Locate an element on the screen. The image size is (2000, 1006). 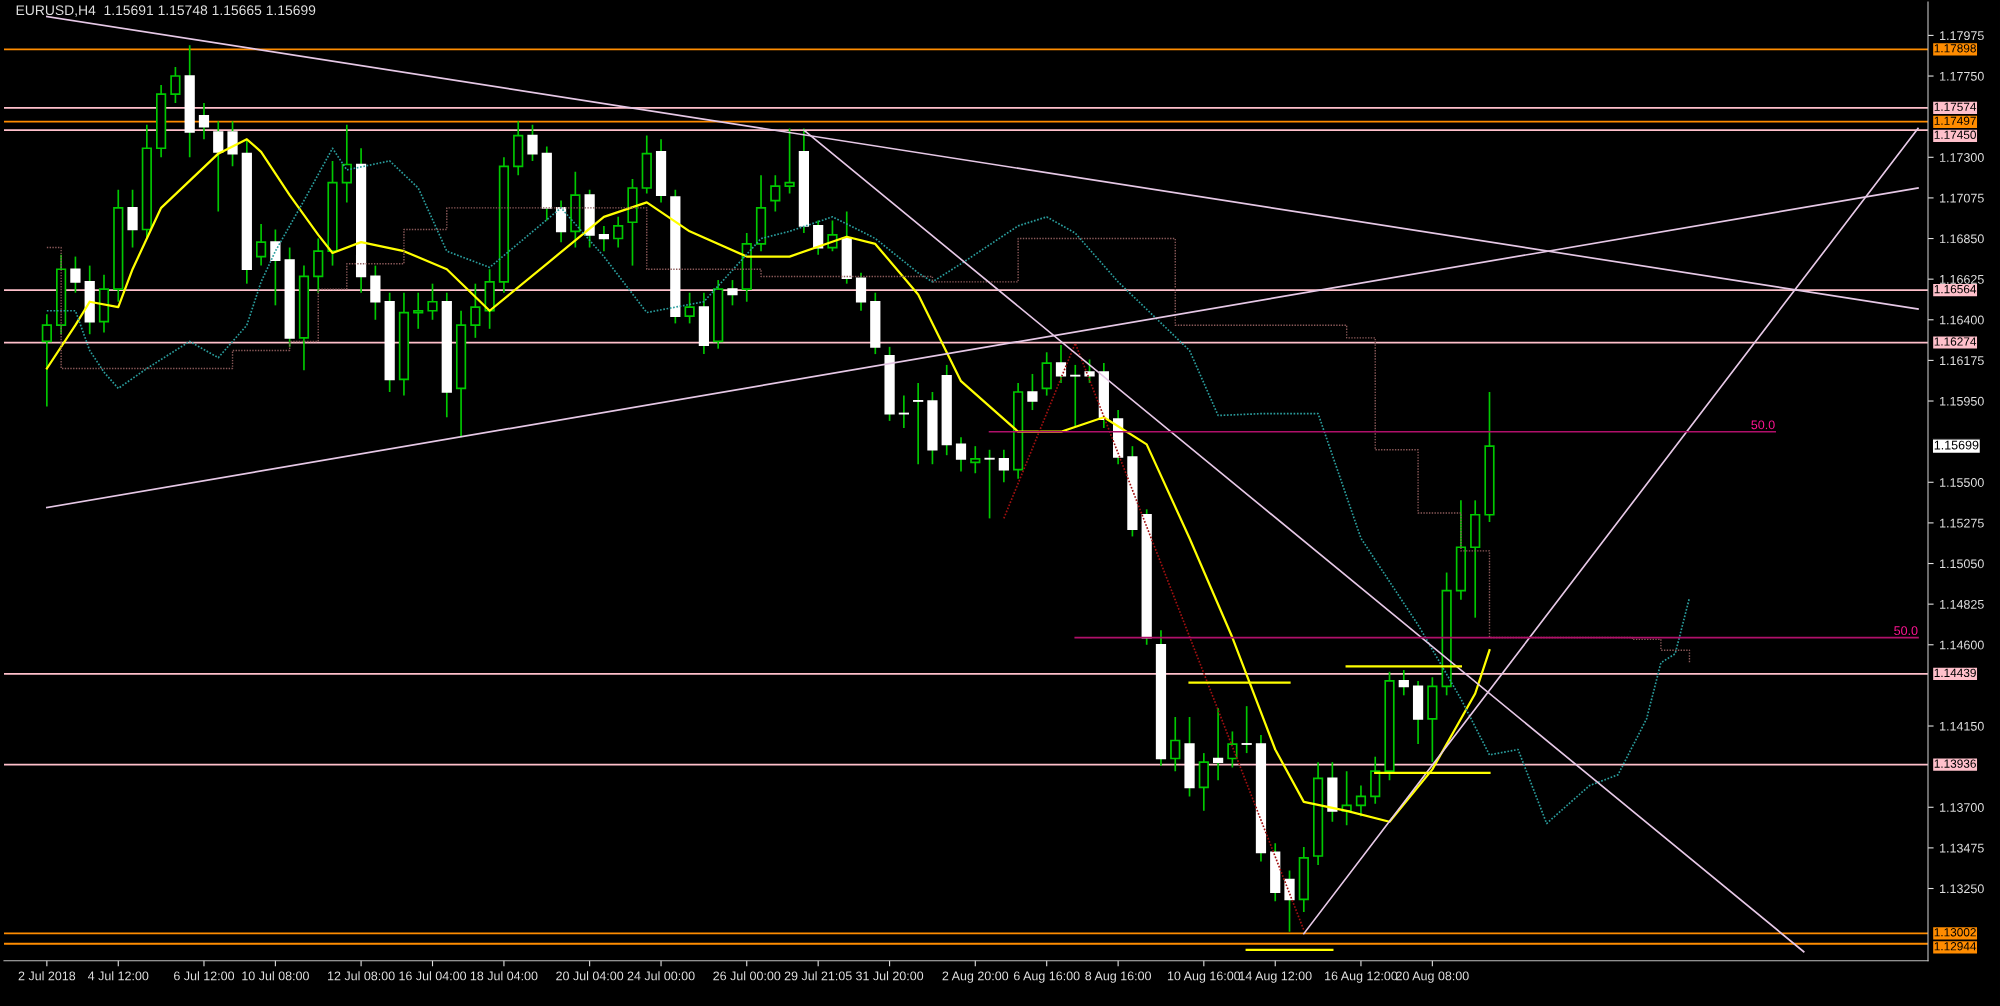
x-tick-label: 12 Jul 08:00 is located at coordinates (361, 976).